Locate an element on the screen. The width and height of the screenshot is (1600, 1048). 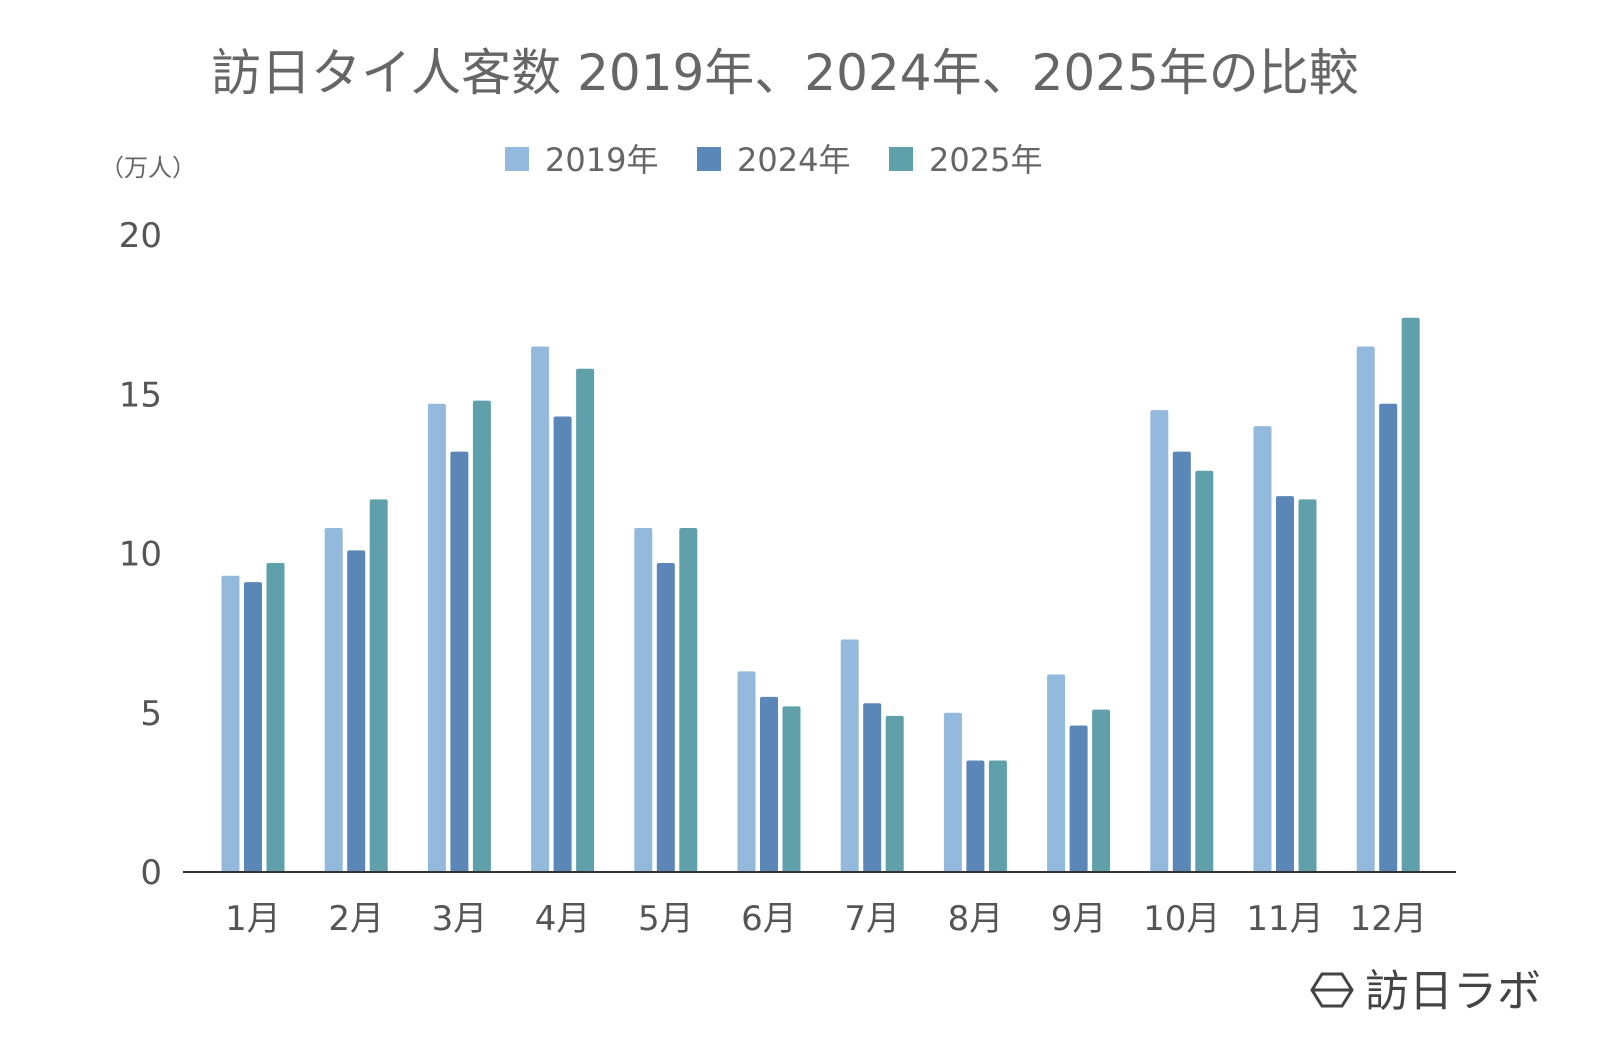
x-tick-label: 9月 is located at coordinates (1079, 919).